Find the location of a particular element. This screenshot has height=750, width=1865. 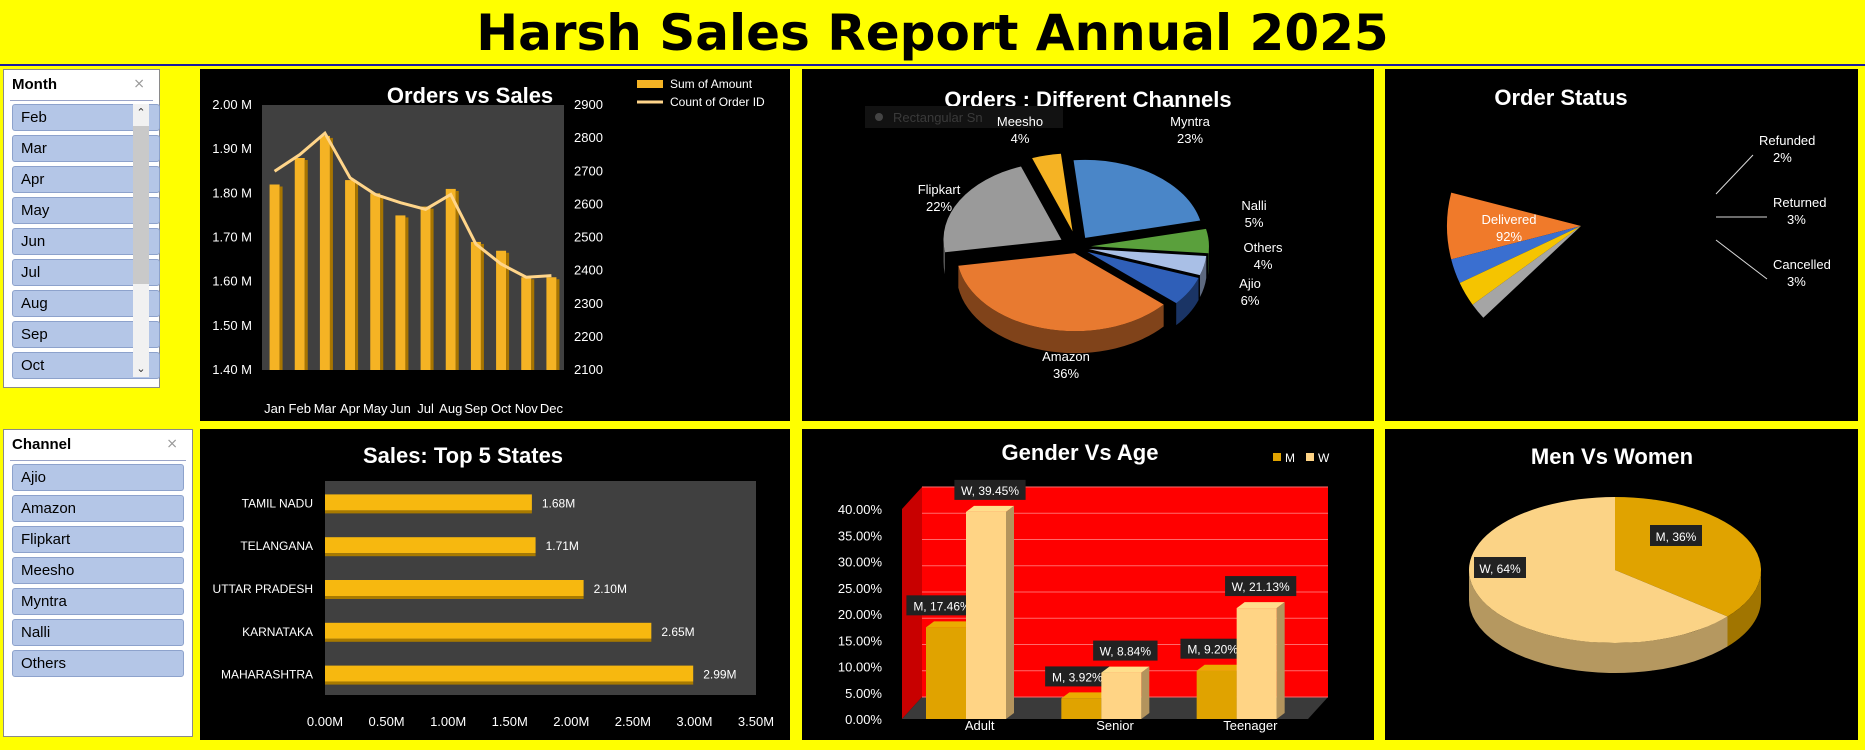

slice-name-returned: Returned is located at coordinates (1799, 202).